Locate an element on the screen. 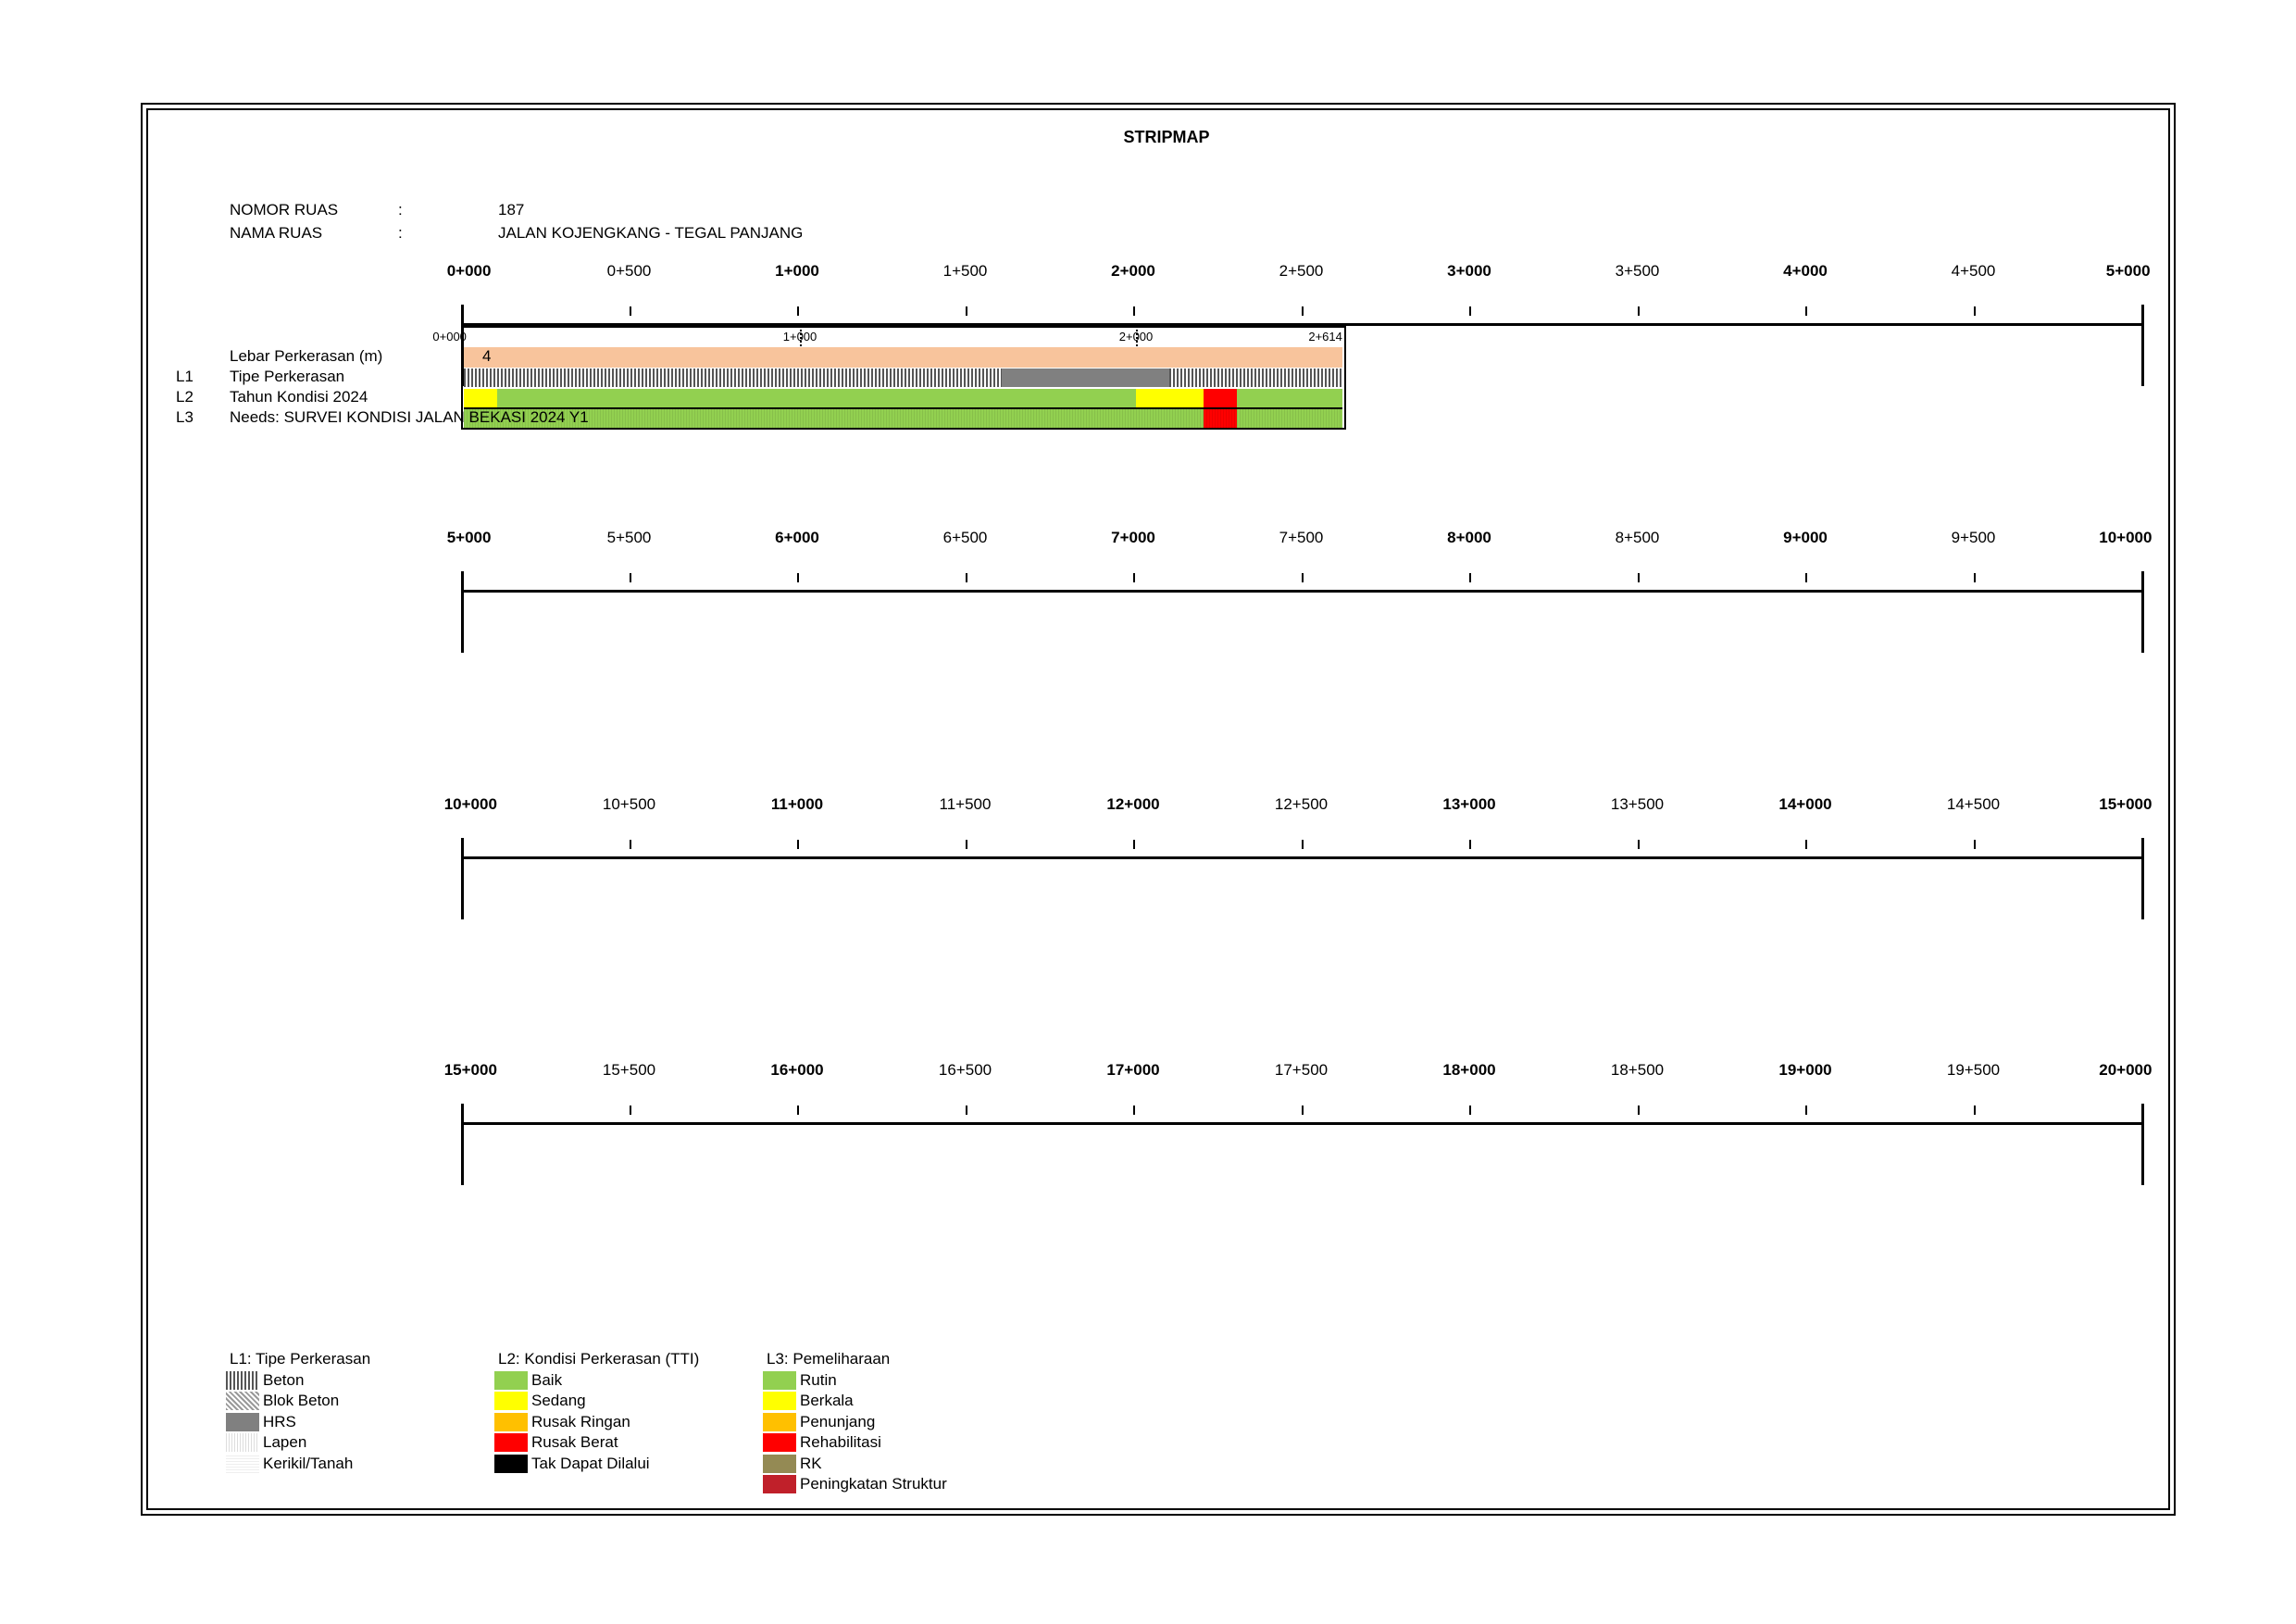 This screenshot has width=2296, height=1624. legend-label: Rehabilitasi is located at coordinates (840, 1442).